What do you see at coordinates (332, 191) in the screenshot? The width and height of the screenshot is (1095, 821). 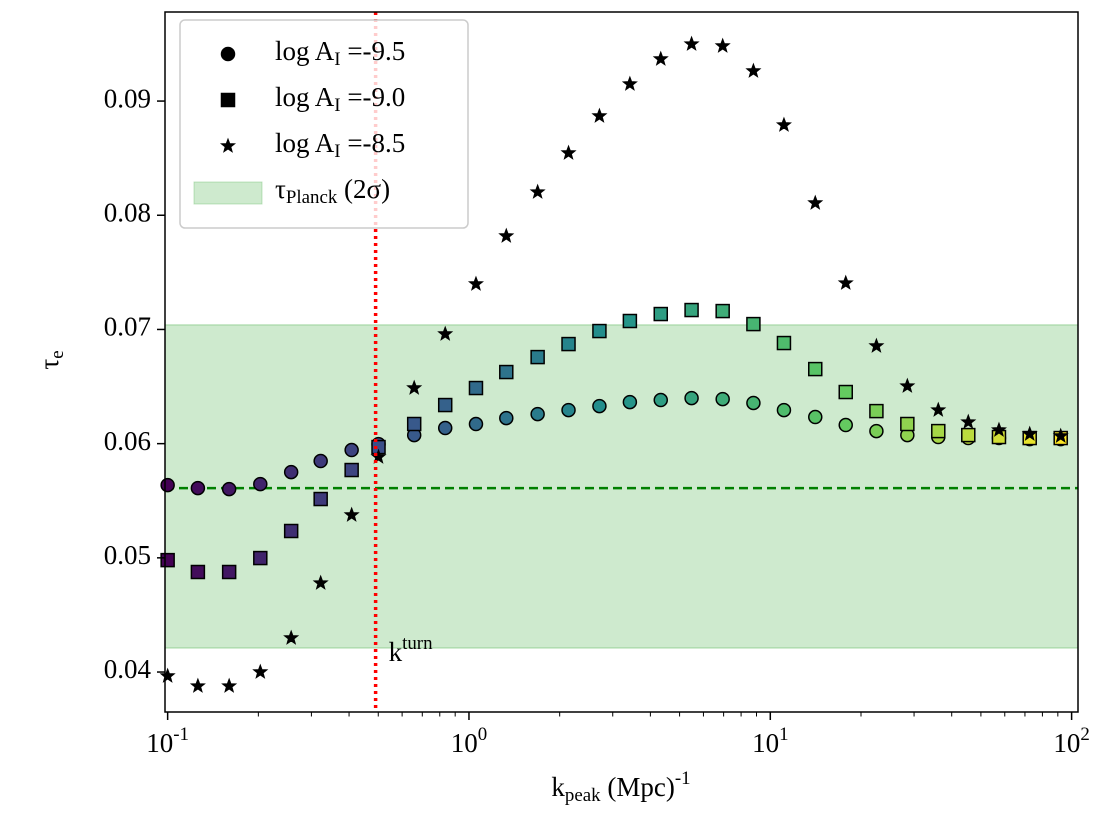 I see `legend-label: τPlanck (2σ)` at bounding box center [332, 191].